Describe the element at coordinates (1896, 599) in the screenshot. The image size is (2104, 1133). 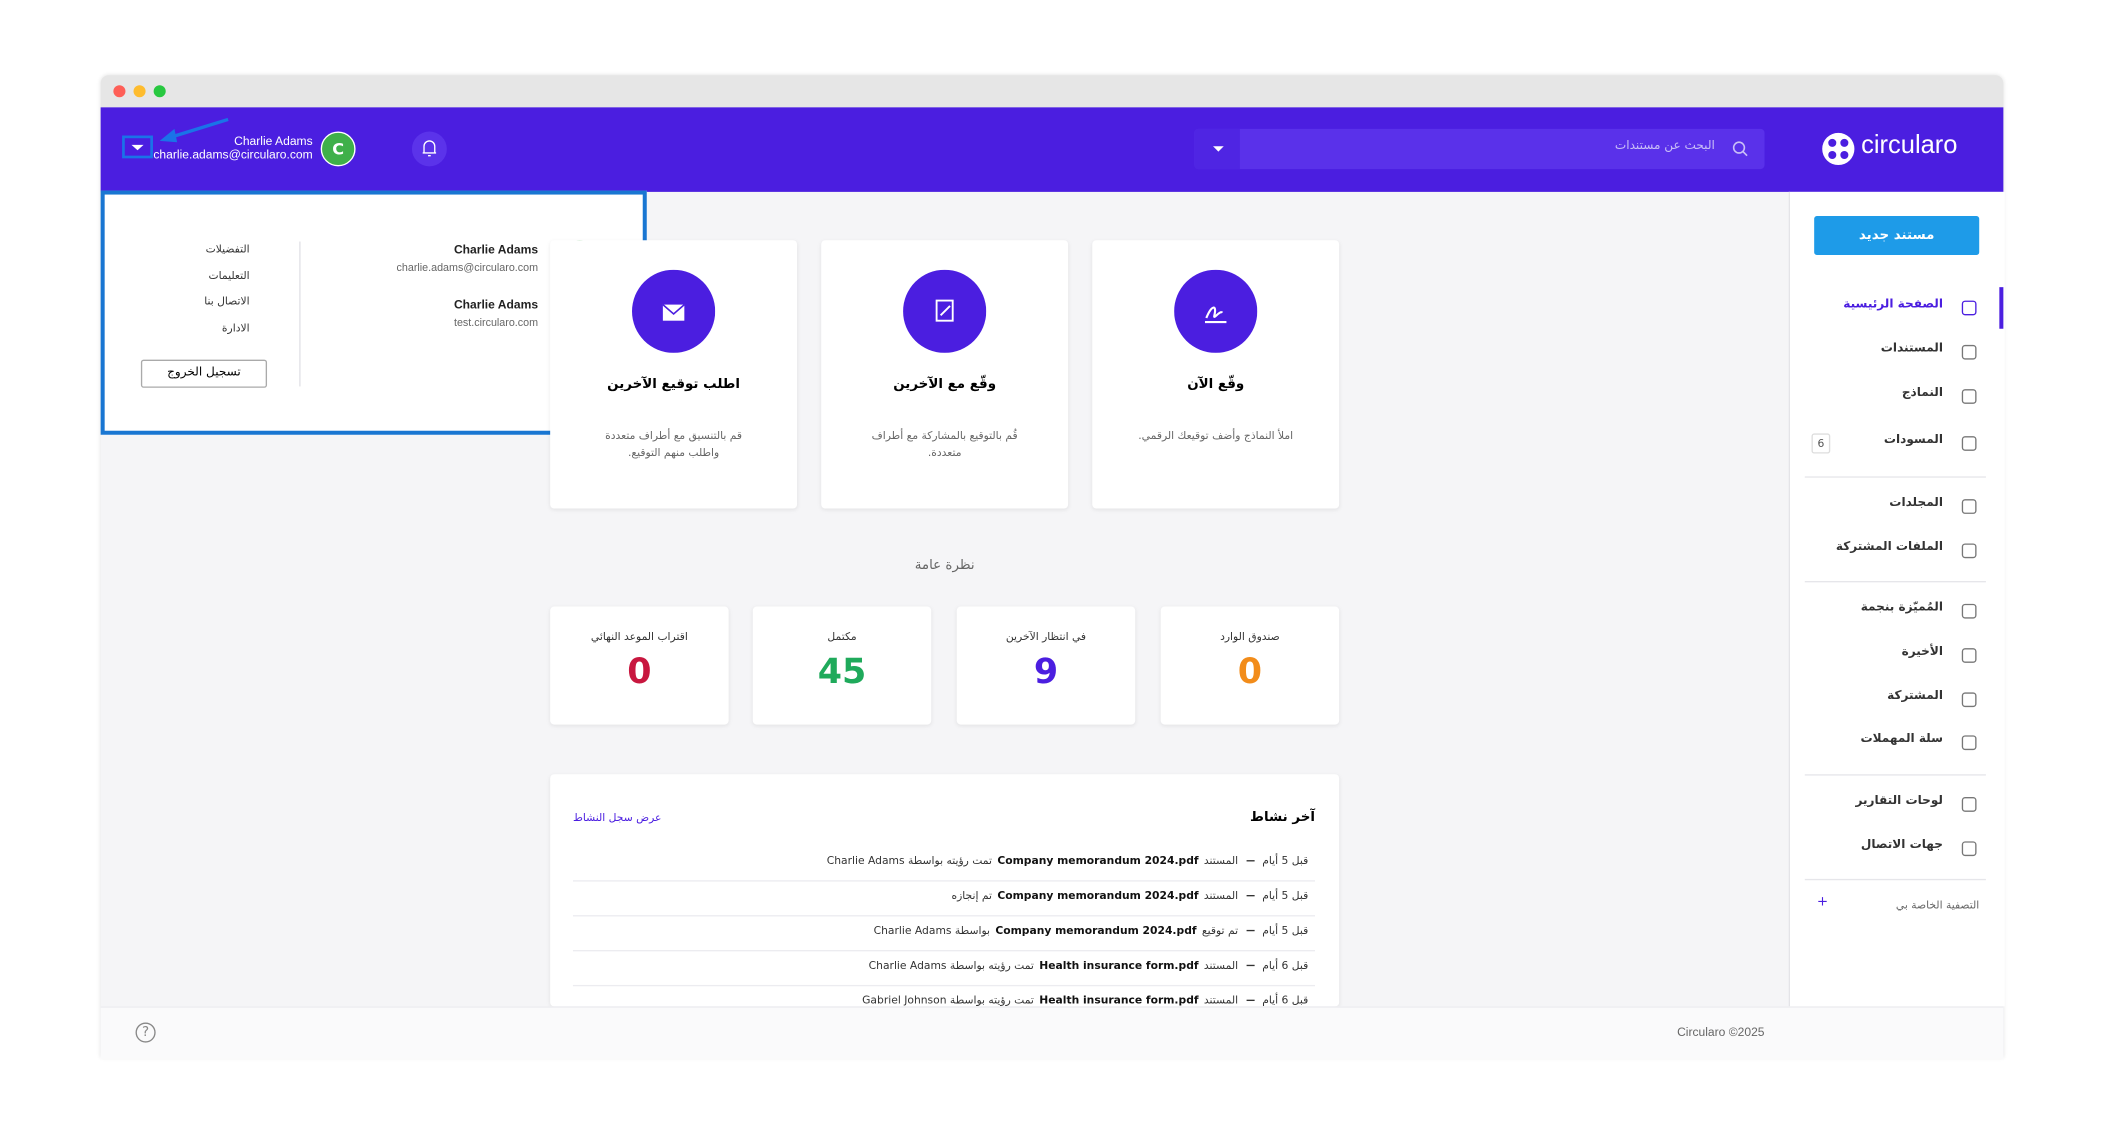
I see `sidebar` at that location.